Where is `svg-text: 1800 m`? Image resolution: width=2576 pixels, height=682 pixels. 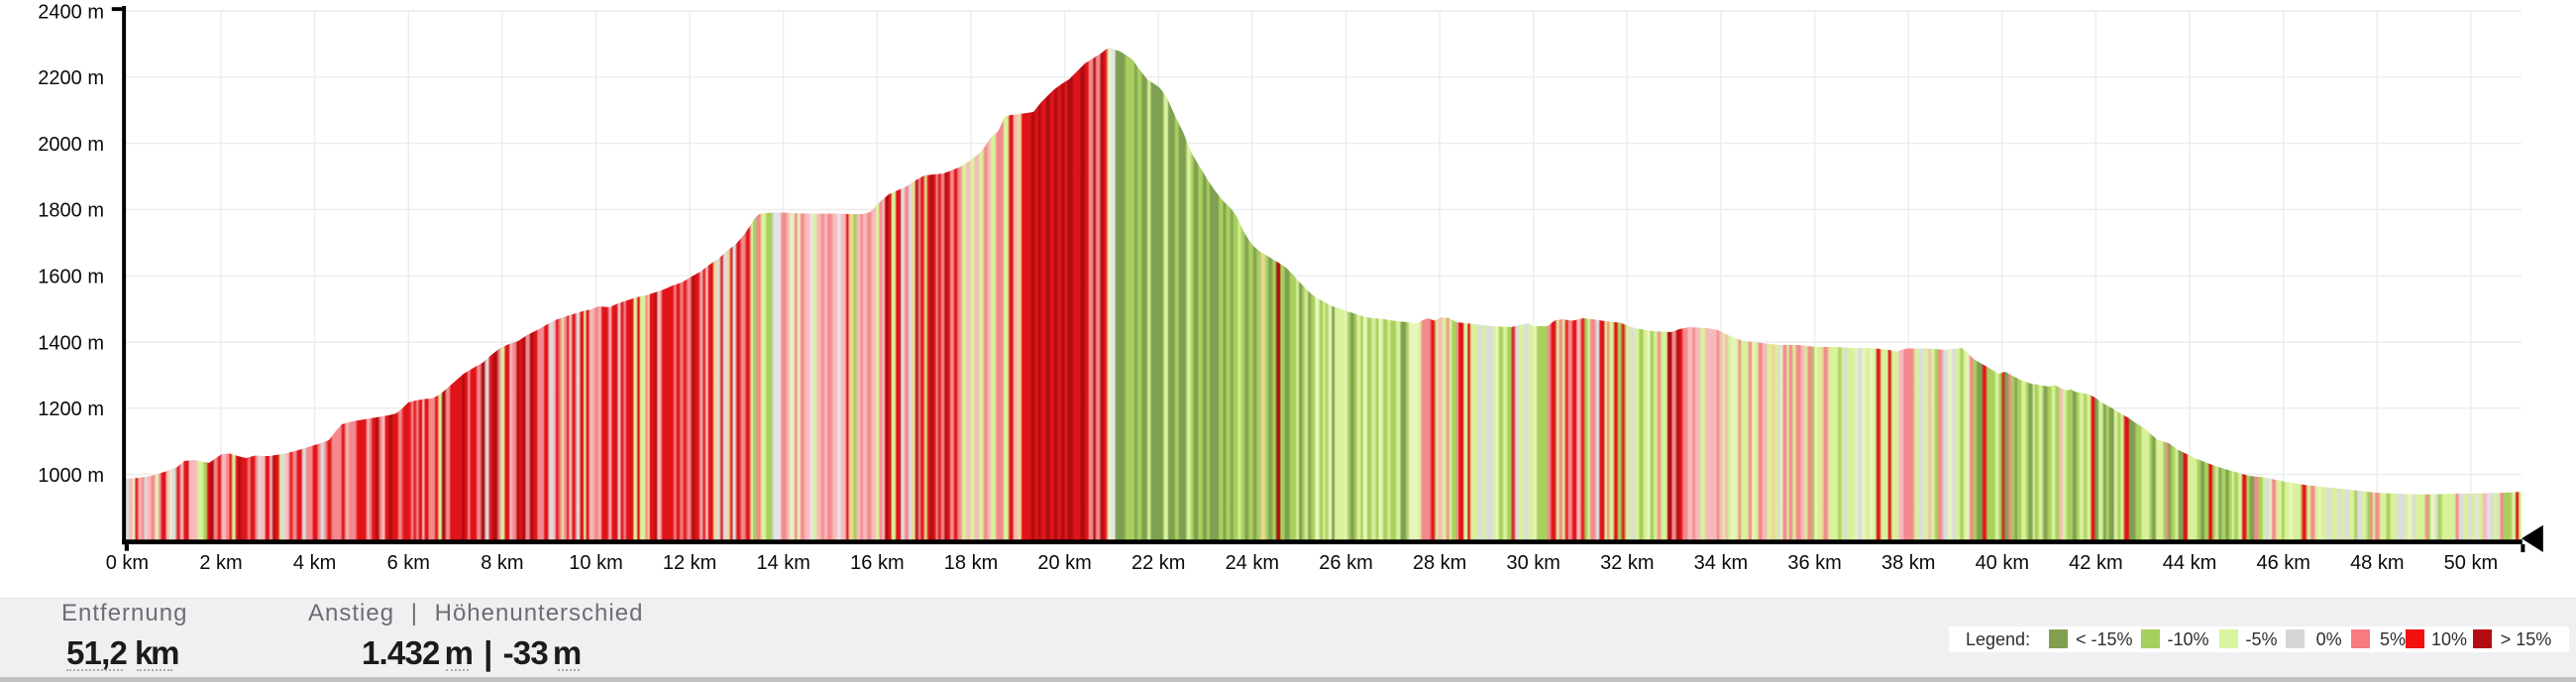
svg-text: 1800 m is located at coordinates (71, 211).